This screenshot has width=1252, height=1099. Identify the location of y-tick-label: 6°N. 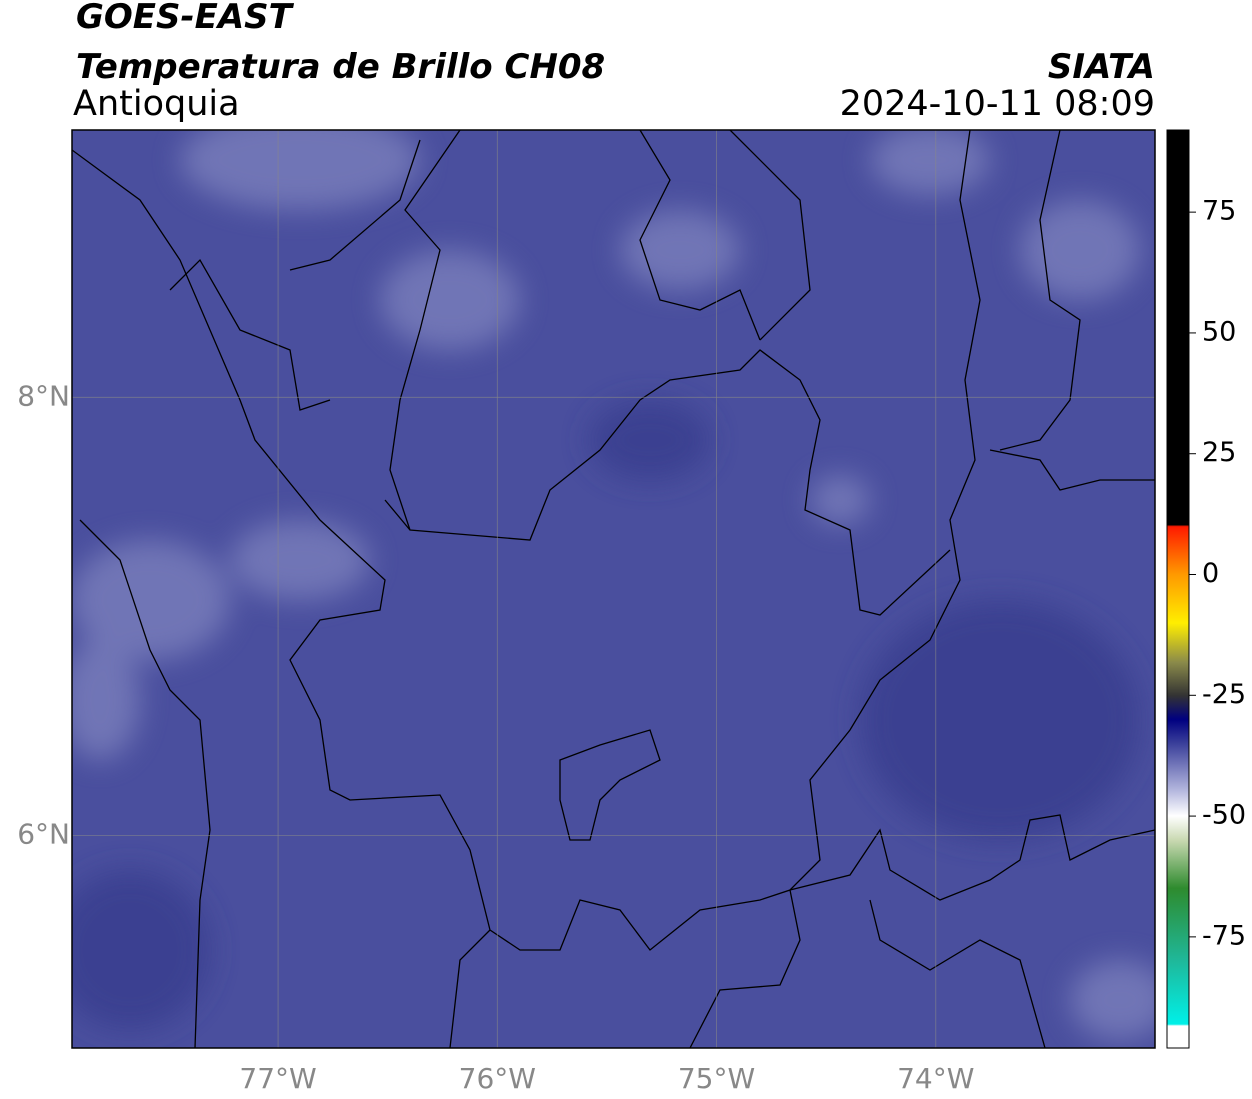
(43, 833).